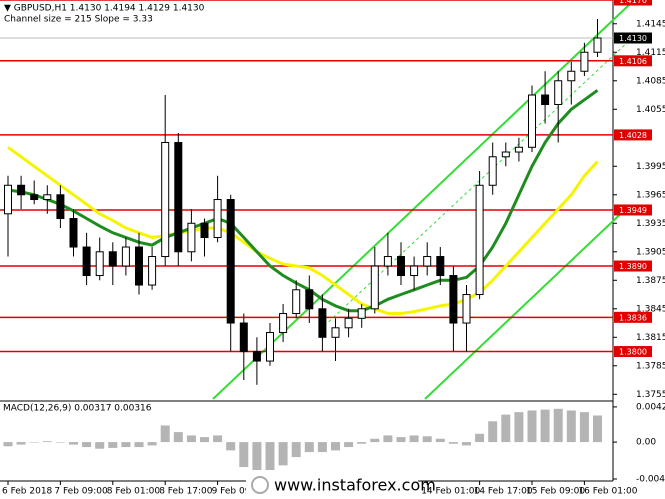 The image size is (665, 499). What do you see at coordinates (650, 338) in the screenshot?
I see `y-tick-label: 1.3815` at bounding box center [650, 338].